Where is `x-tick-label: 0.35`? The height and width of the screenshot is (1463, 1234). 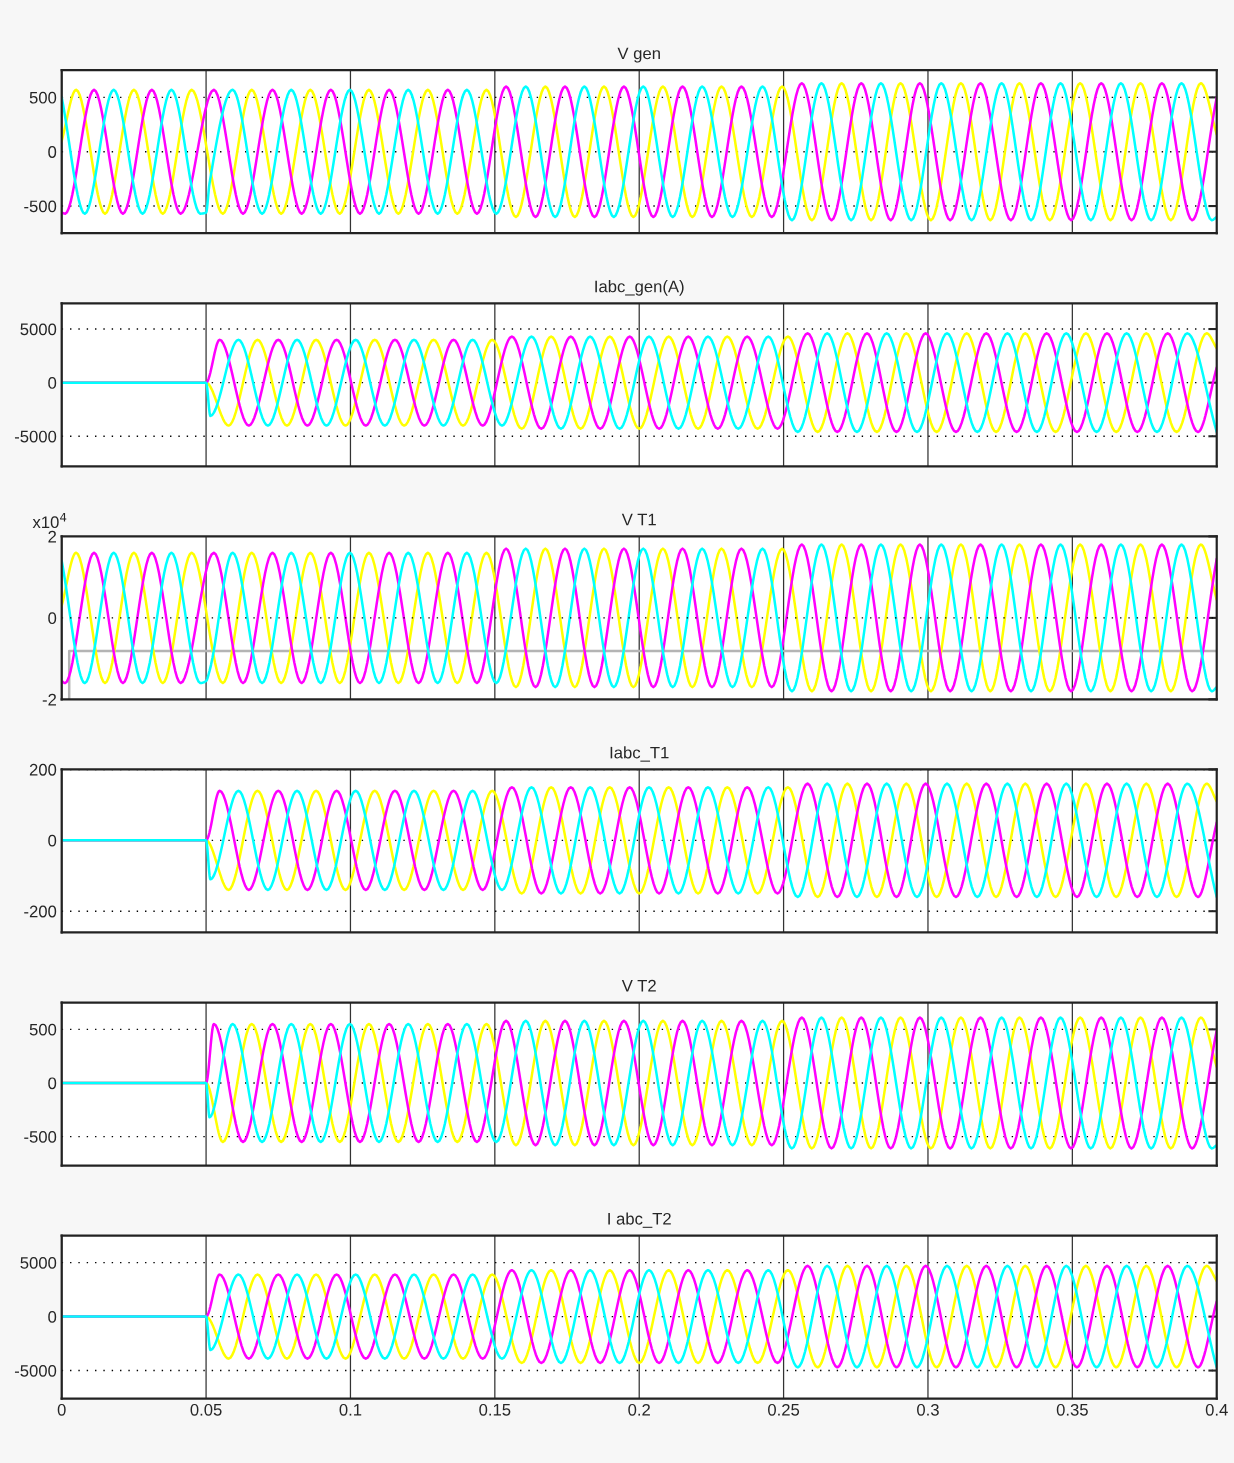 x-tick-label: 0.35 is located at coordinates (1072, 1409).